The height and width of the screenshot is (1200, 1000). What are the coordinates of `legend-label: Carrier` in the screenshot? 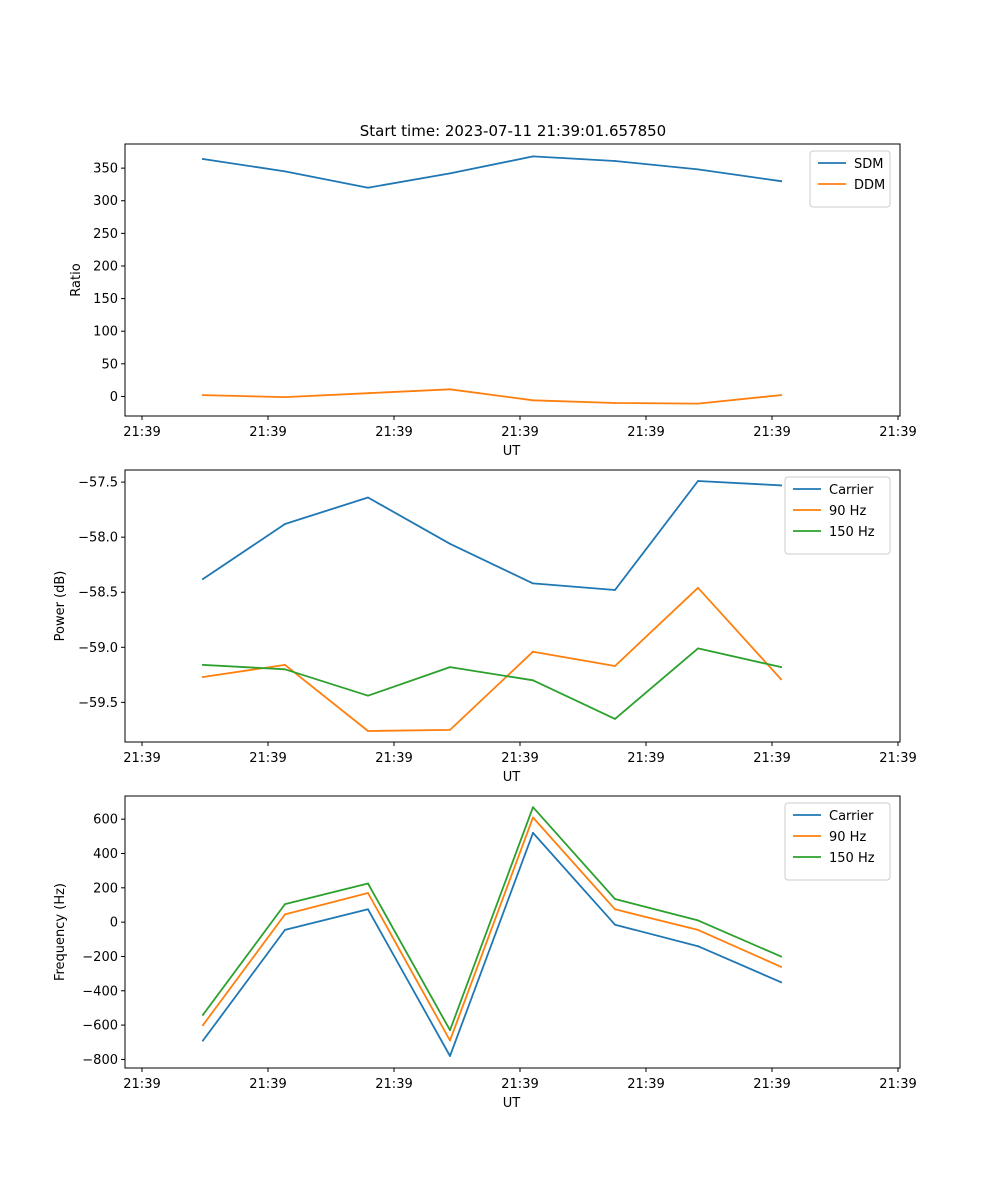 It's located at (851, 490).